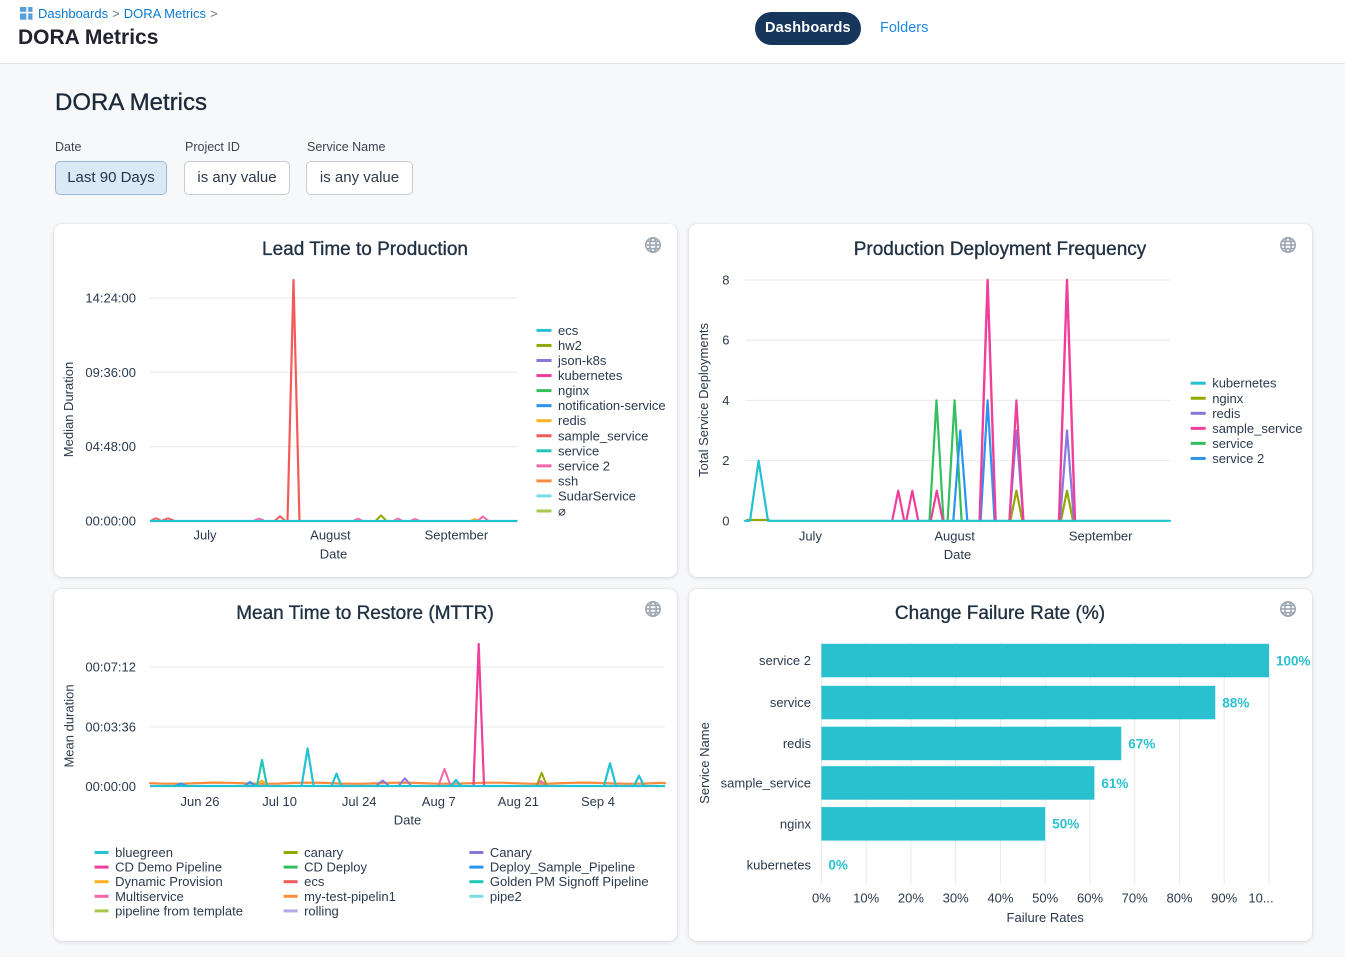  Describe the element at coordinates (1135, 897) in the screenshot. I see `svg-text: 70%` at that location.